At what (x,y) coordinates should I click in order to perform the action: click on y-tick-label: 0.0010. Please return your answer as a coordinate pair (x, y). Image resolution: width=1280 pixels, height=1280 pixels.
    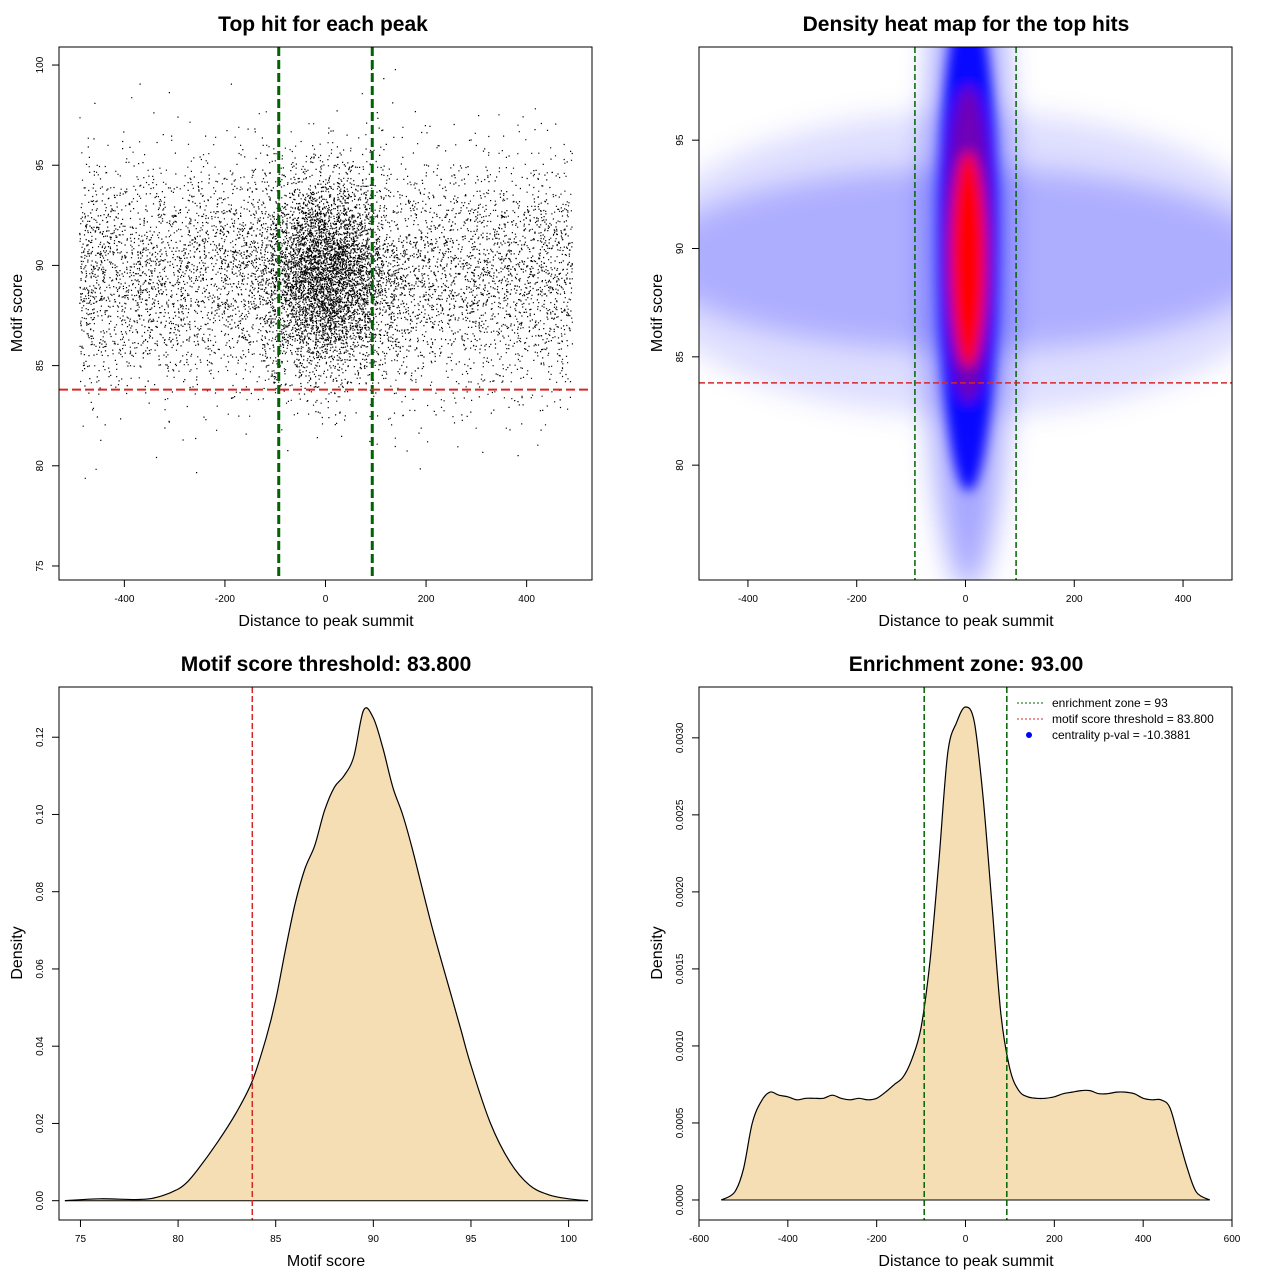
    Looking at the image, I should click on (680, 1045).